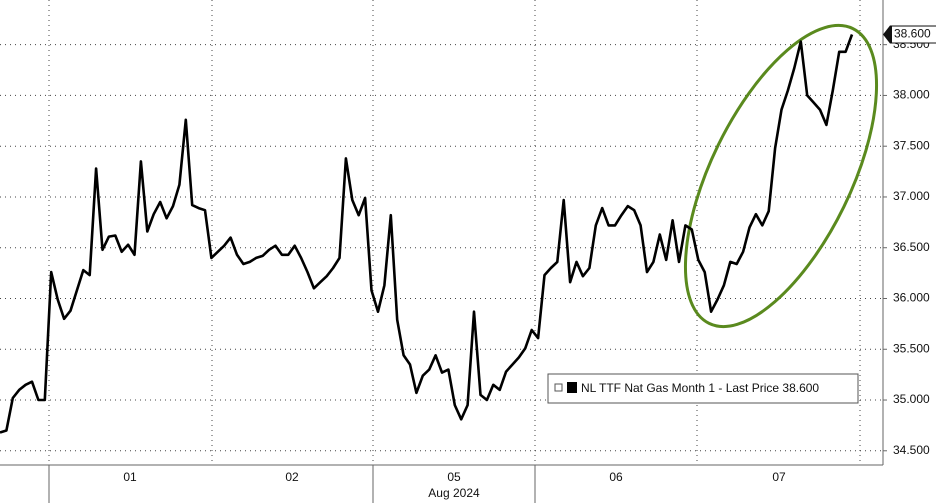 The image size is (937, 503). I want to click on x-tick-label: 01, so click(130, 477).